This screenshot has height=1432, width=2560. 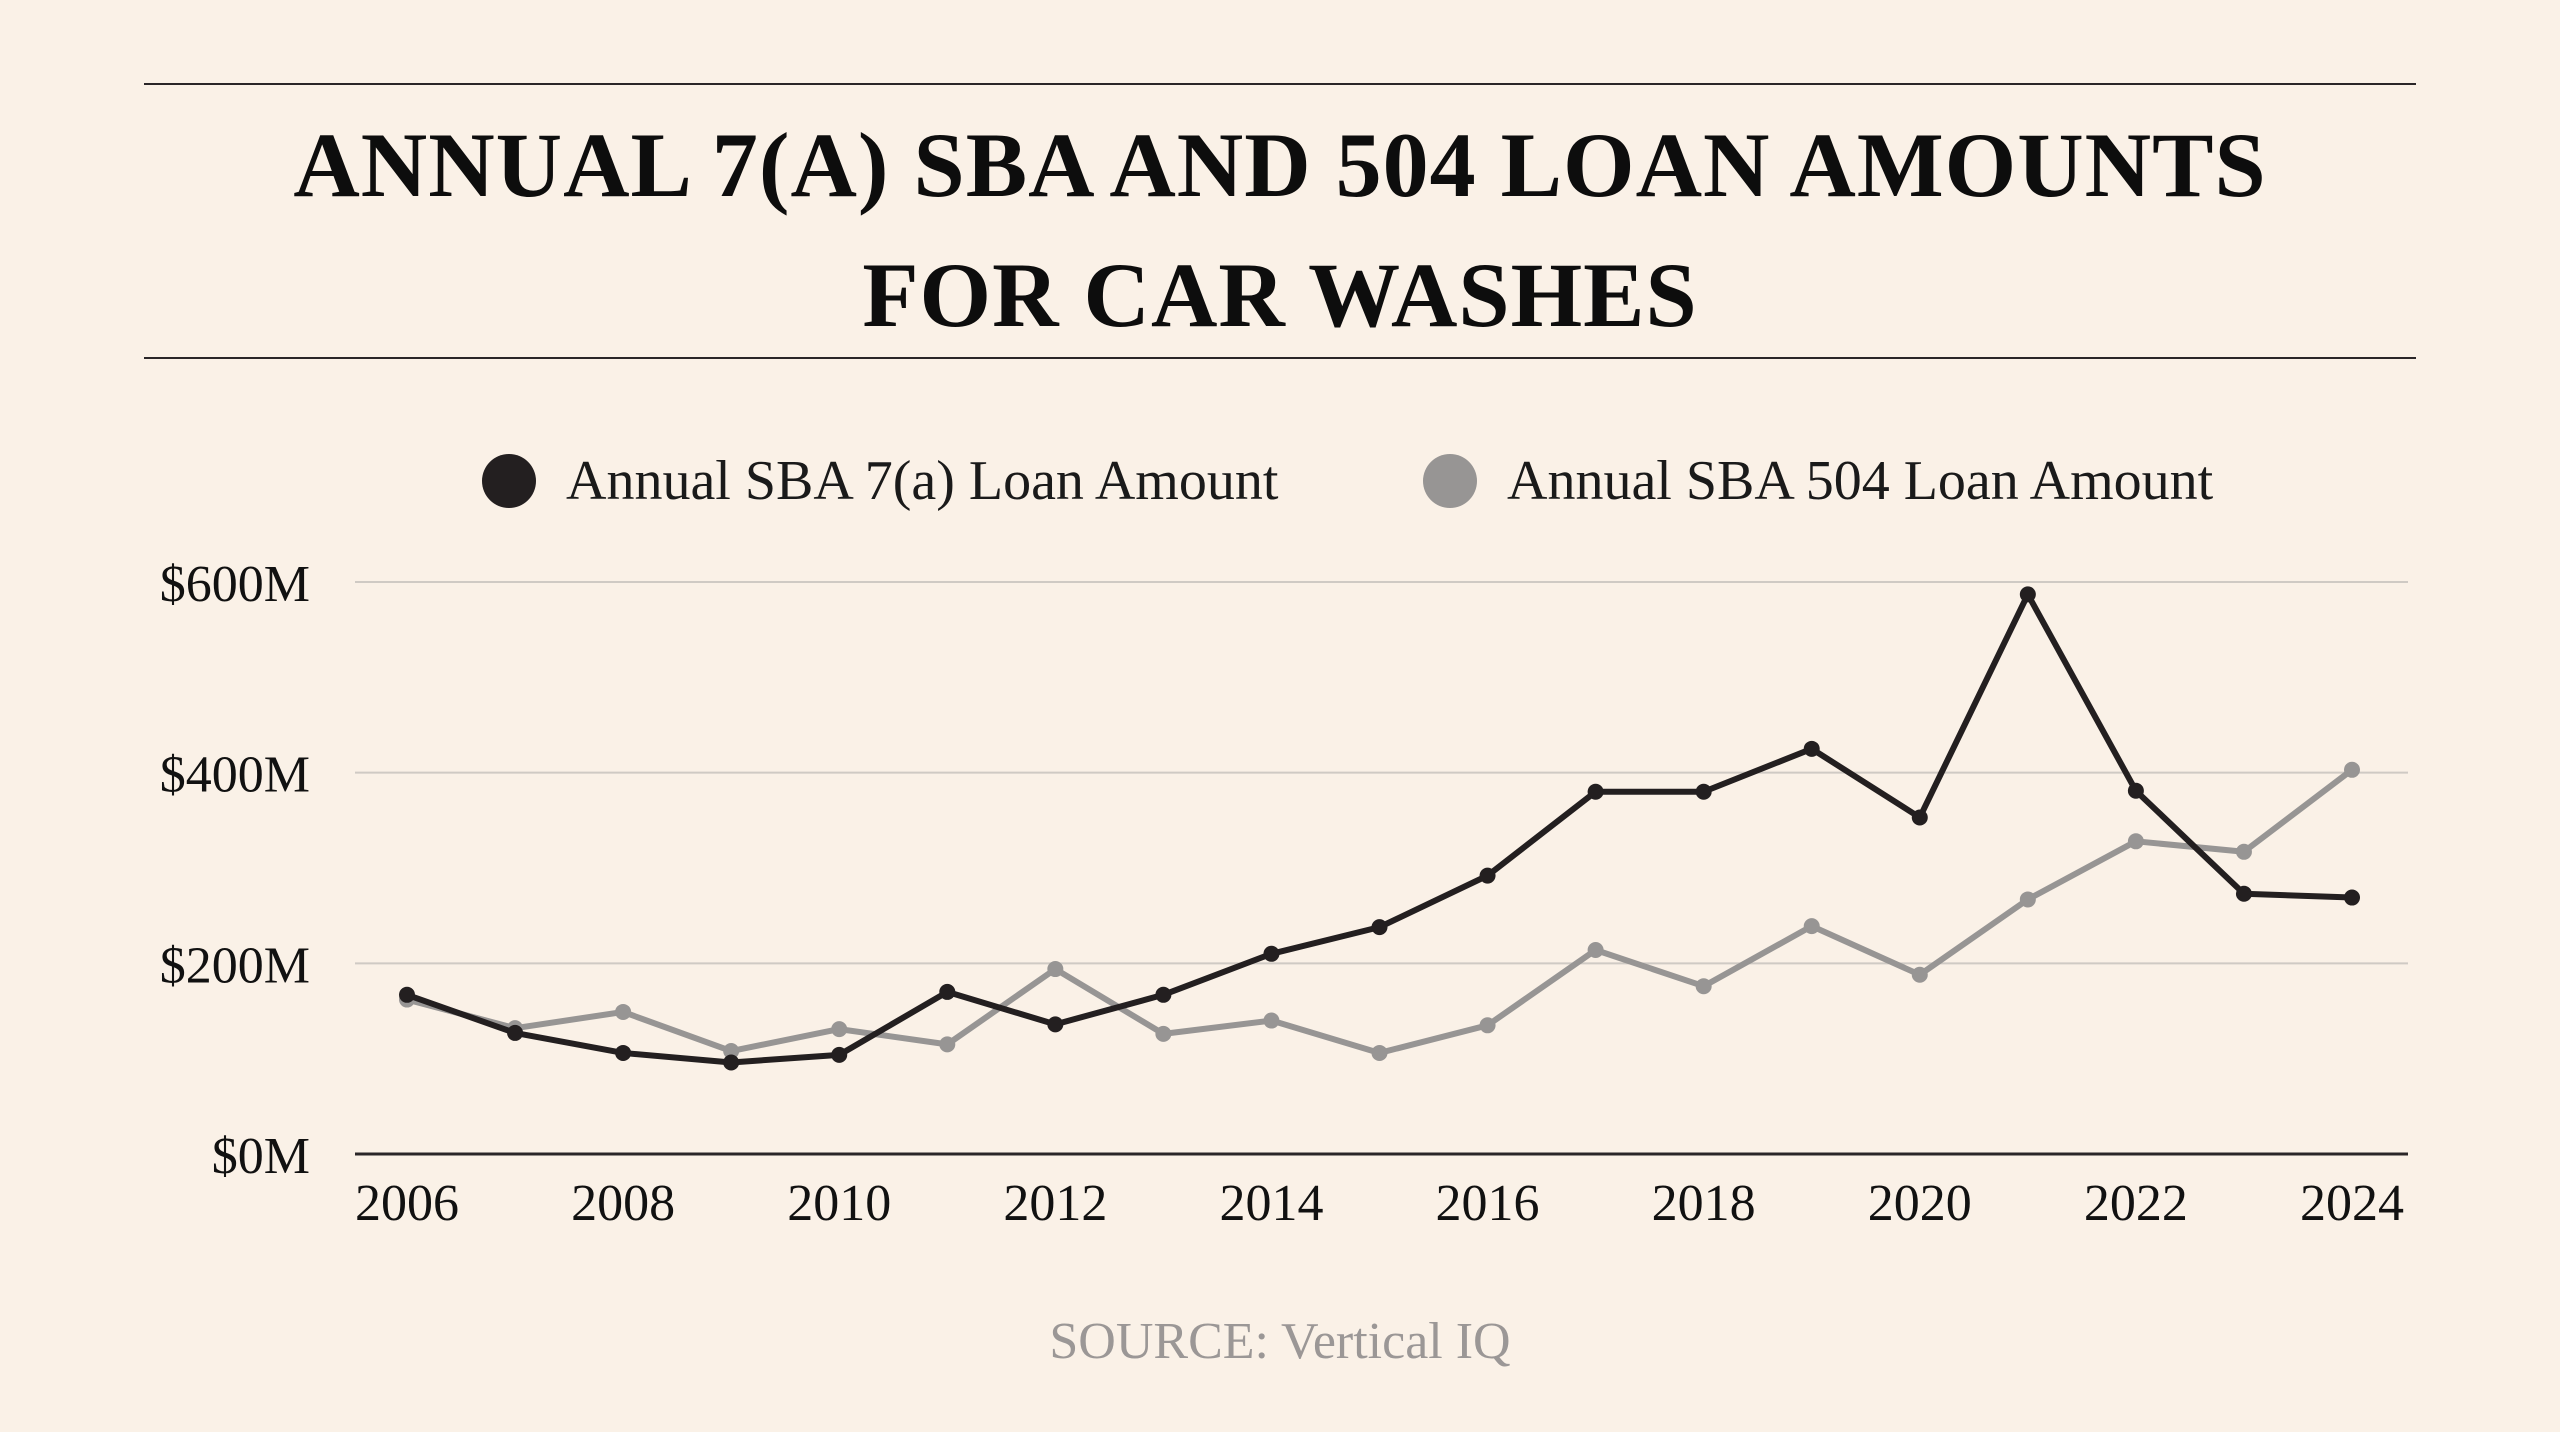 What do you see at coordinates (1920, 1203) in the screenshot?
I see `x-tick-label: 2020` at bounding box center [1920, 1203].